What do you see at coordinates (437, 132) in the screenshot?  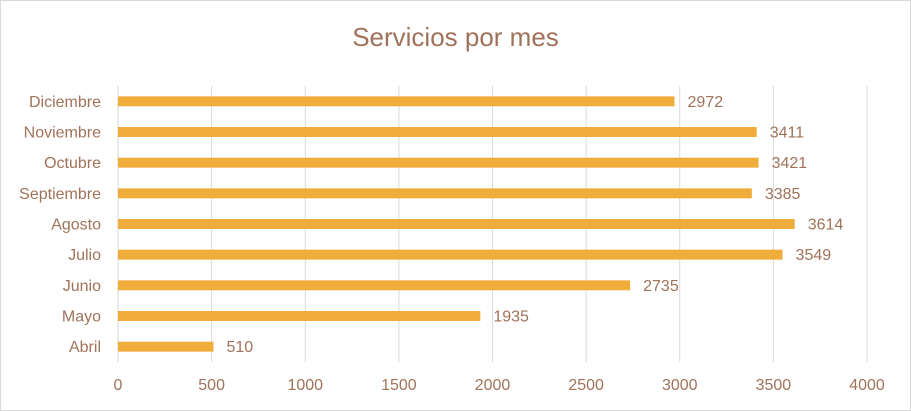 I see `bar-noviembre` at bounding box center [437, 132].